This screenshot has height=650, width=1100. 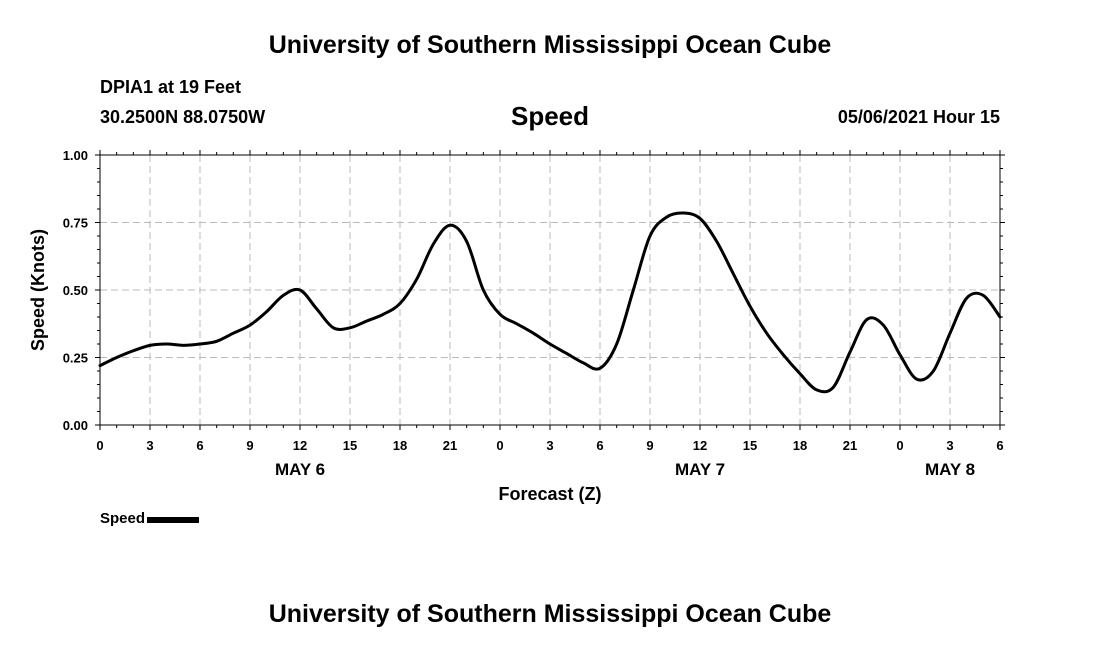 What do you see at coordinates (38, 290) in the screenshot?
I see `y-axis-title: Speed (Knots)` at bounding box center [38, 290].